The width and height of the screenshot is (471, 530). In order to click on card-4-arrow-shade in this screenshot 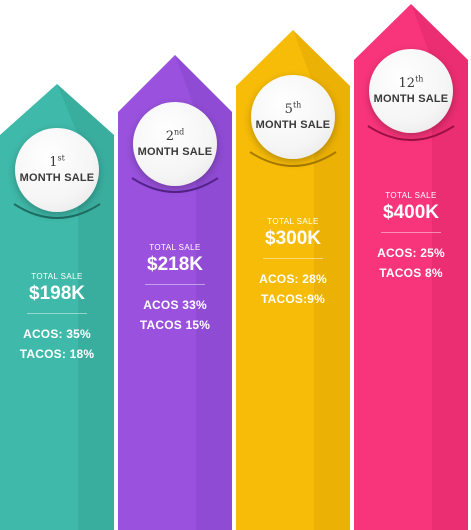, I will do `click(439, 267)`.